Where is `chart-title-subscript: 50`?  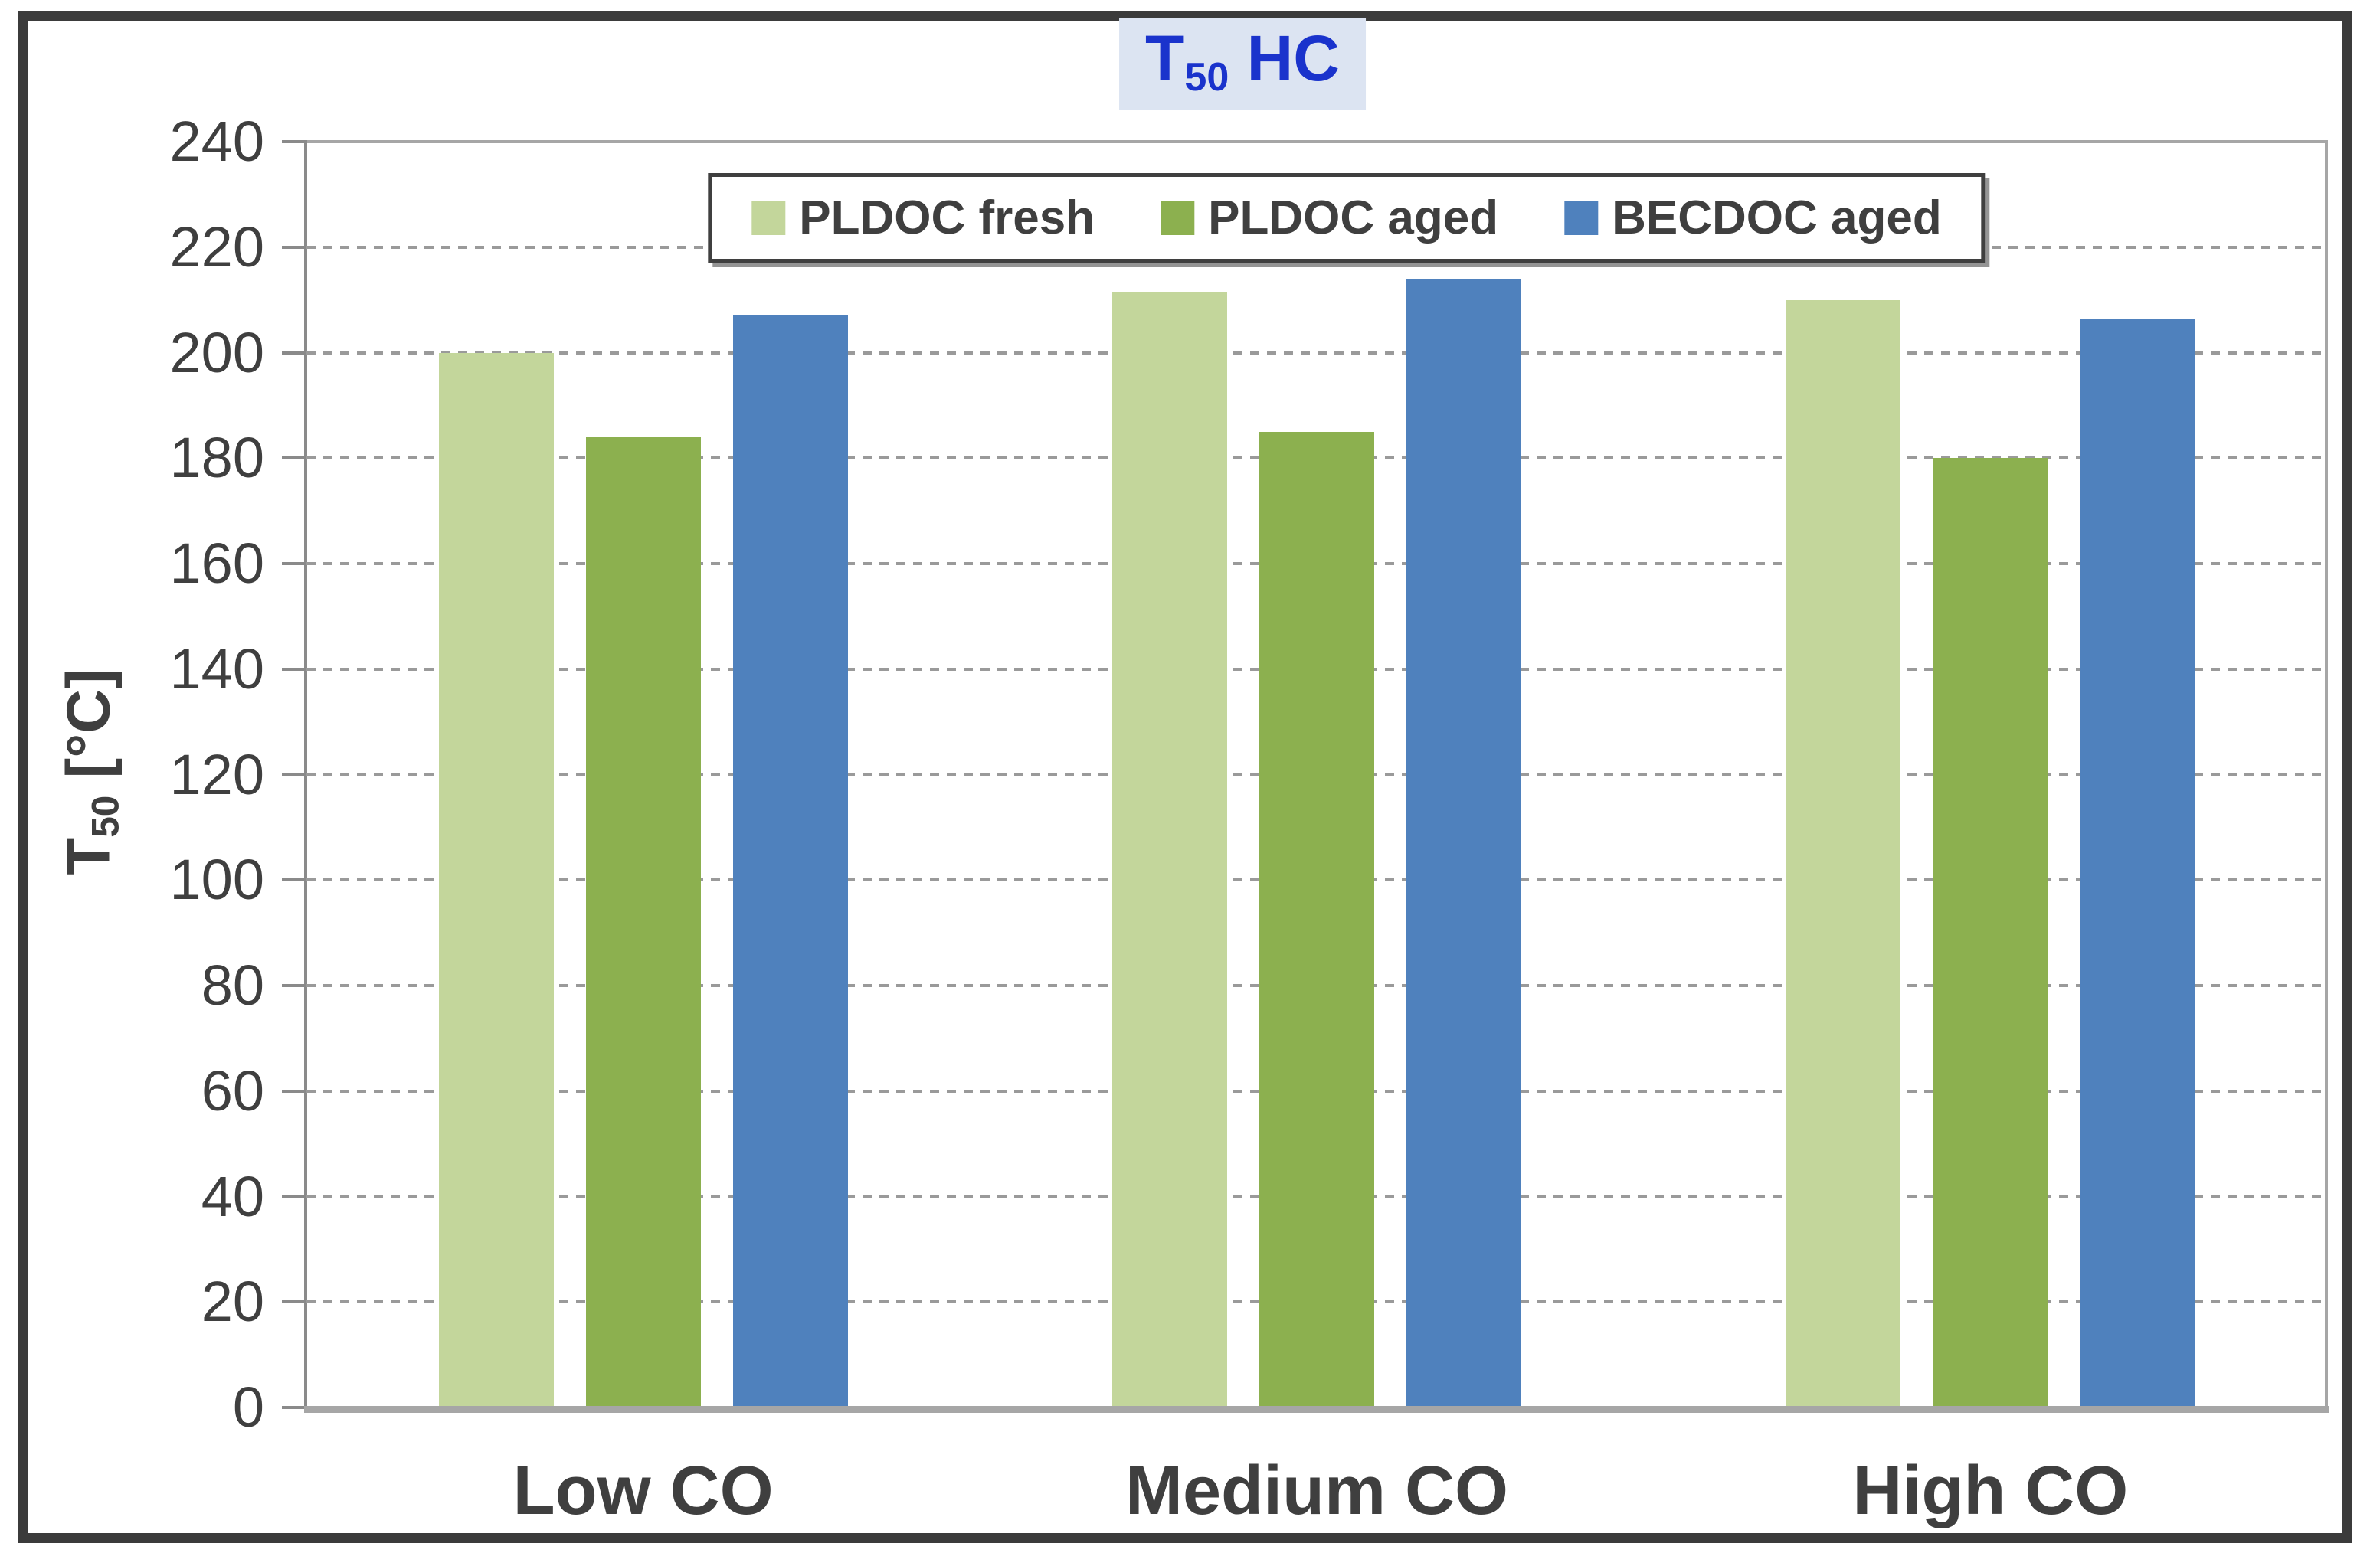
chart-title-subscript: 50 is located at coordinates (1206, 77).